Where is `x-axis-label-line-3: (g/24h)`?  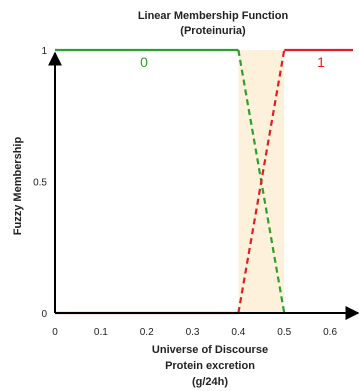
x-axis-label-line-3: (g/24h) is located at coordinates (210, 382).